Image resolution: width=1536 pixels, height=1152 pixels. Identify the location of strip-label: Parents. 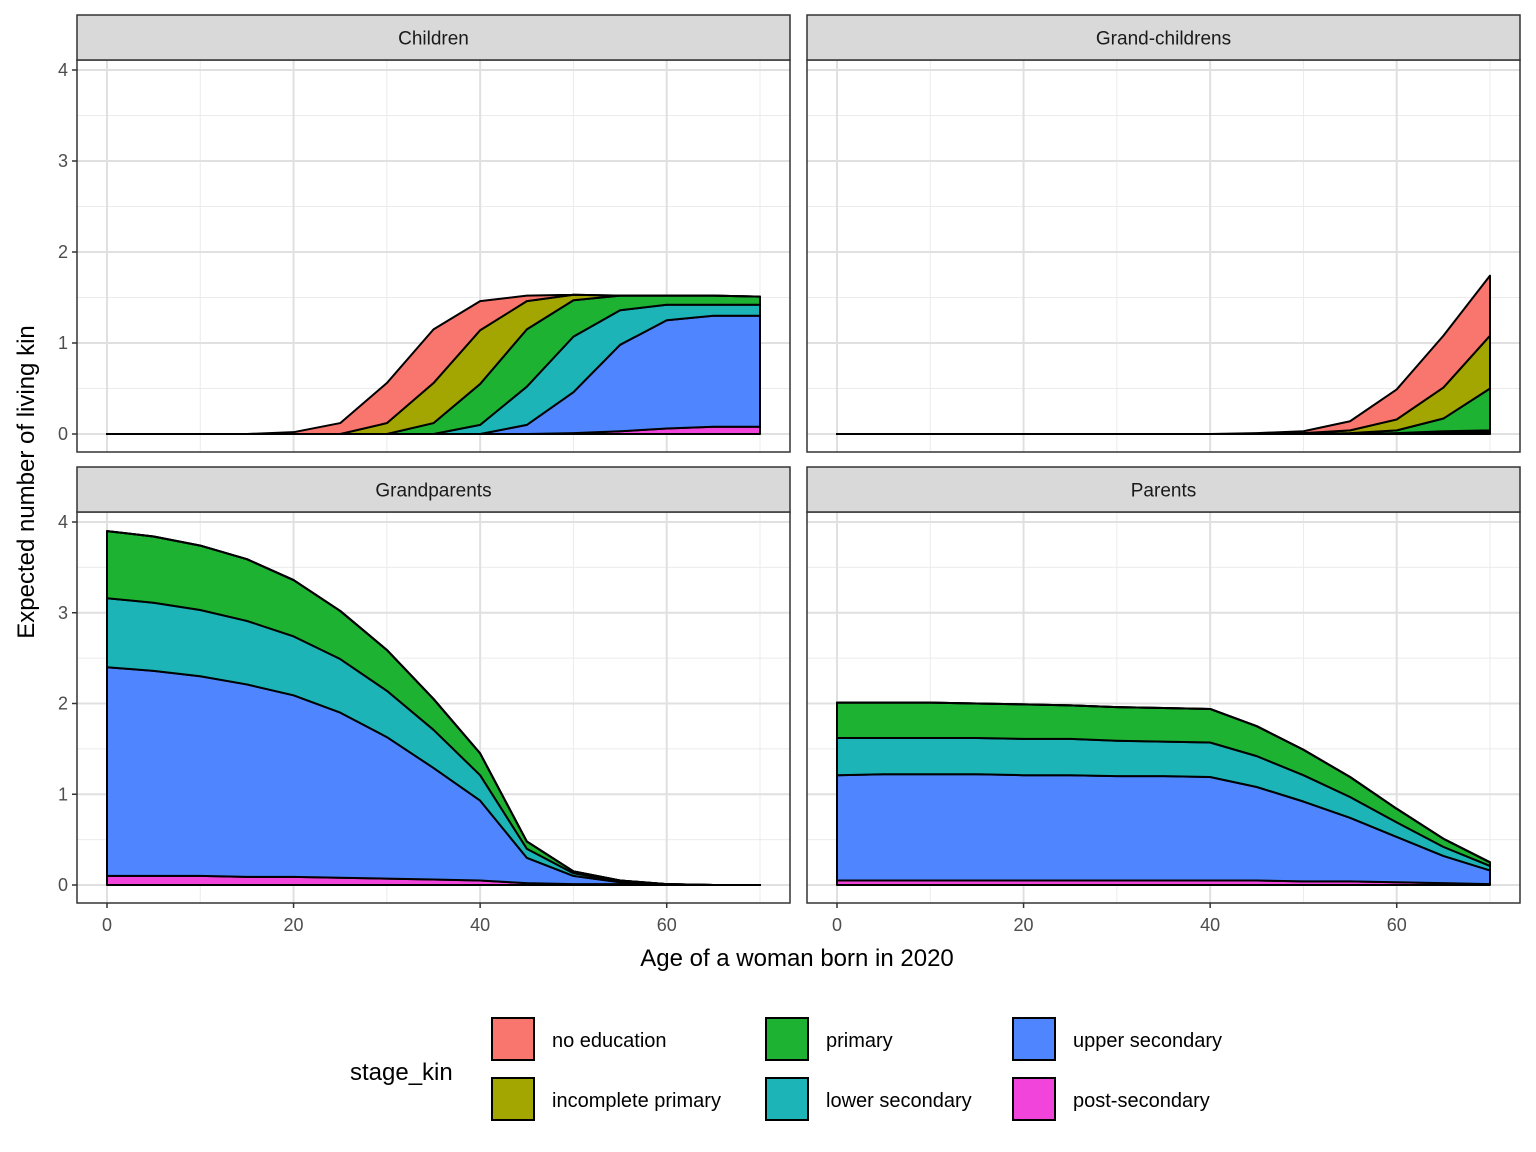
(1163, 491).